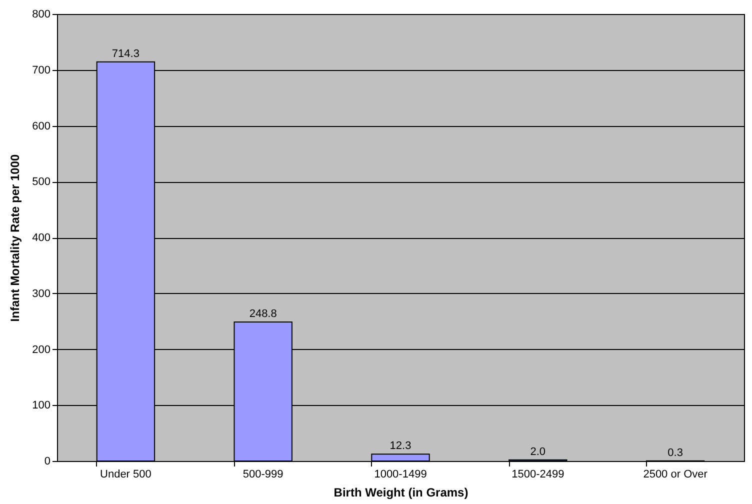  Describe the element at coordinates (47, 462) in the screenshot. I see `y-tick-label: 0` at that location.